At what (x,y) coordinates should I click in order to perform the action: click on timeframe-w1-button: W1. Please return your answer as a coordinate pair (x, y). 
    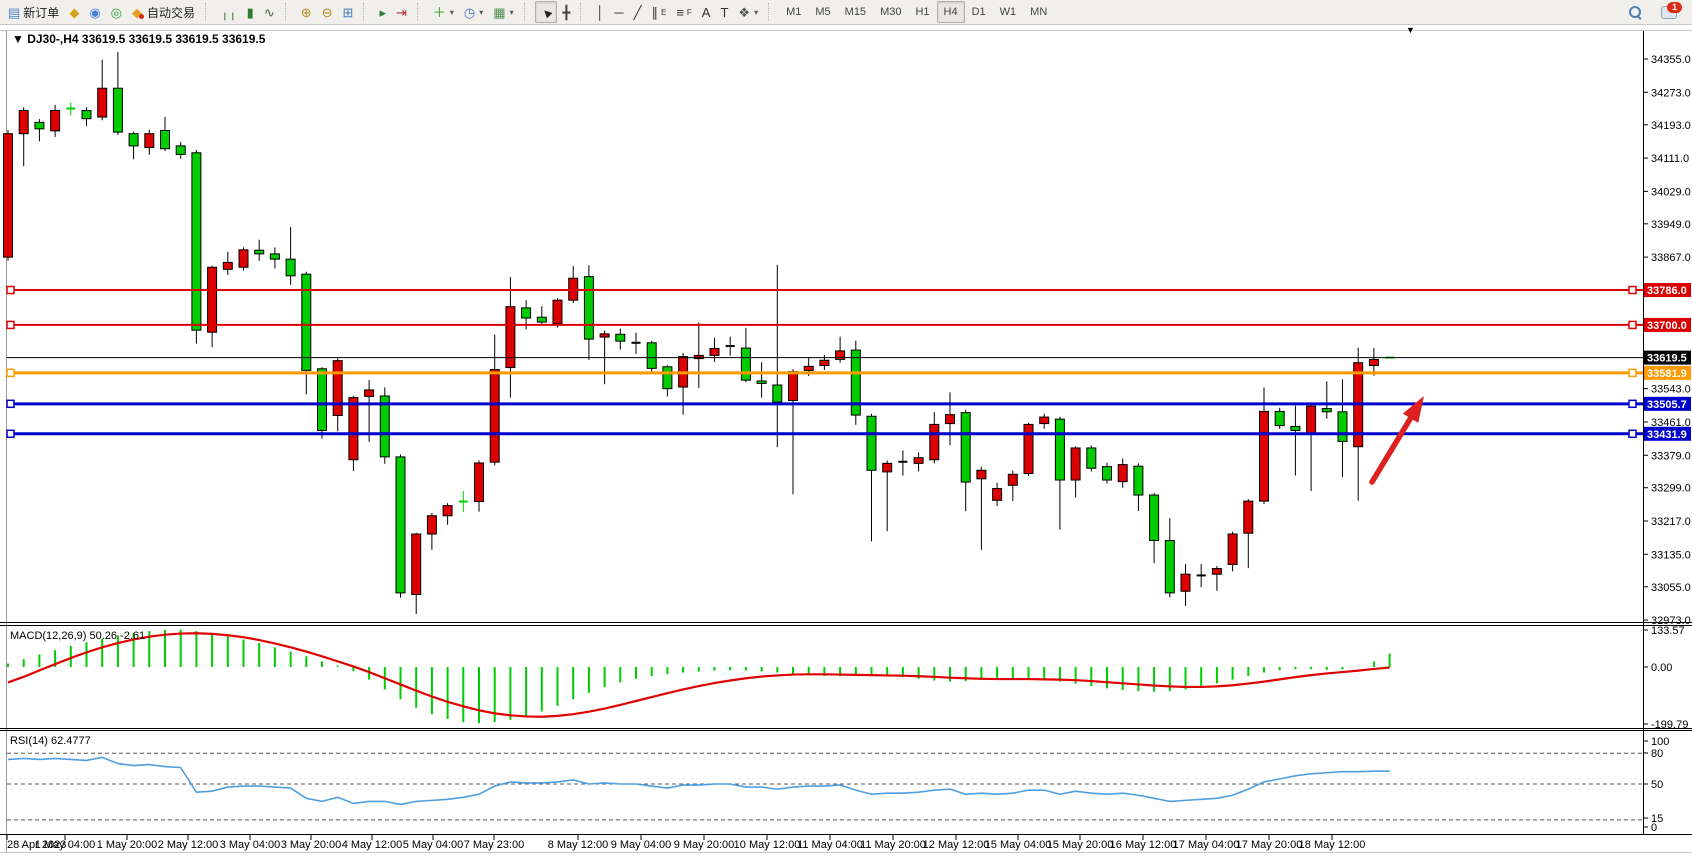
    Looking at the image, I should click on (1008, 12).